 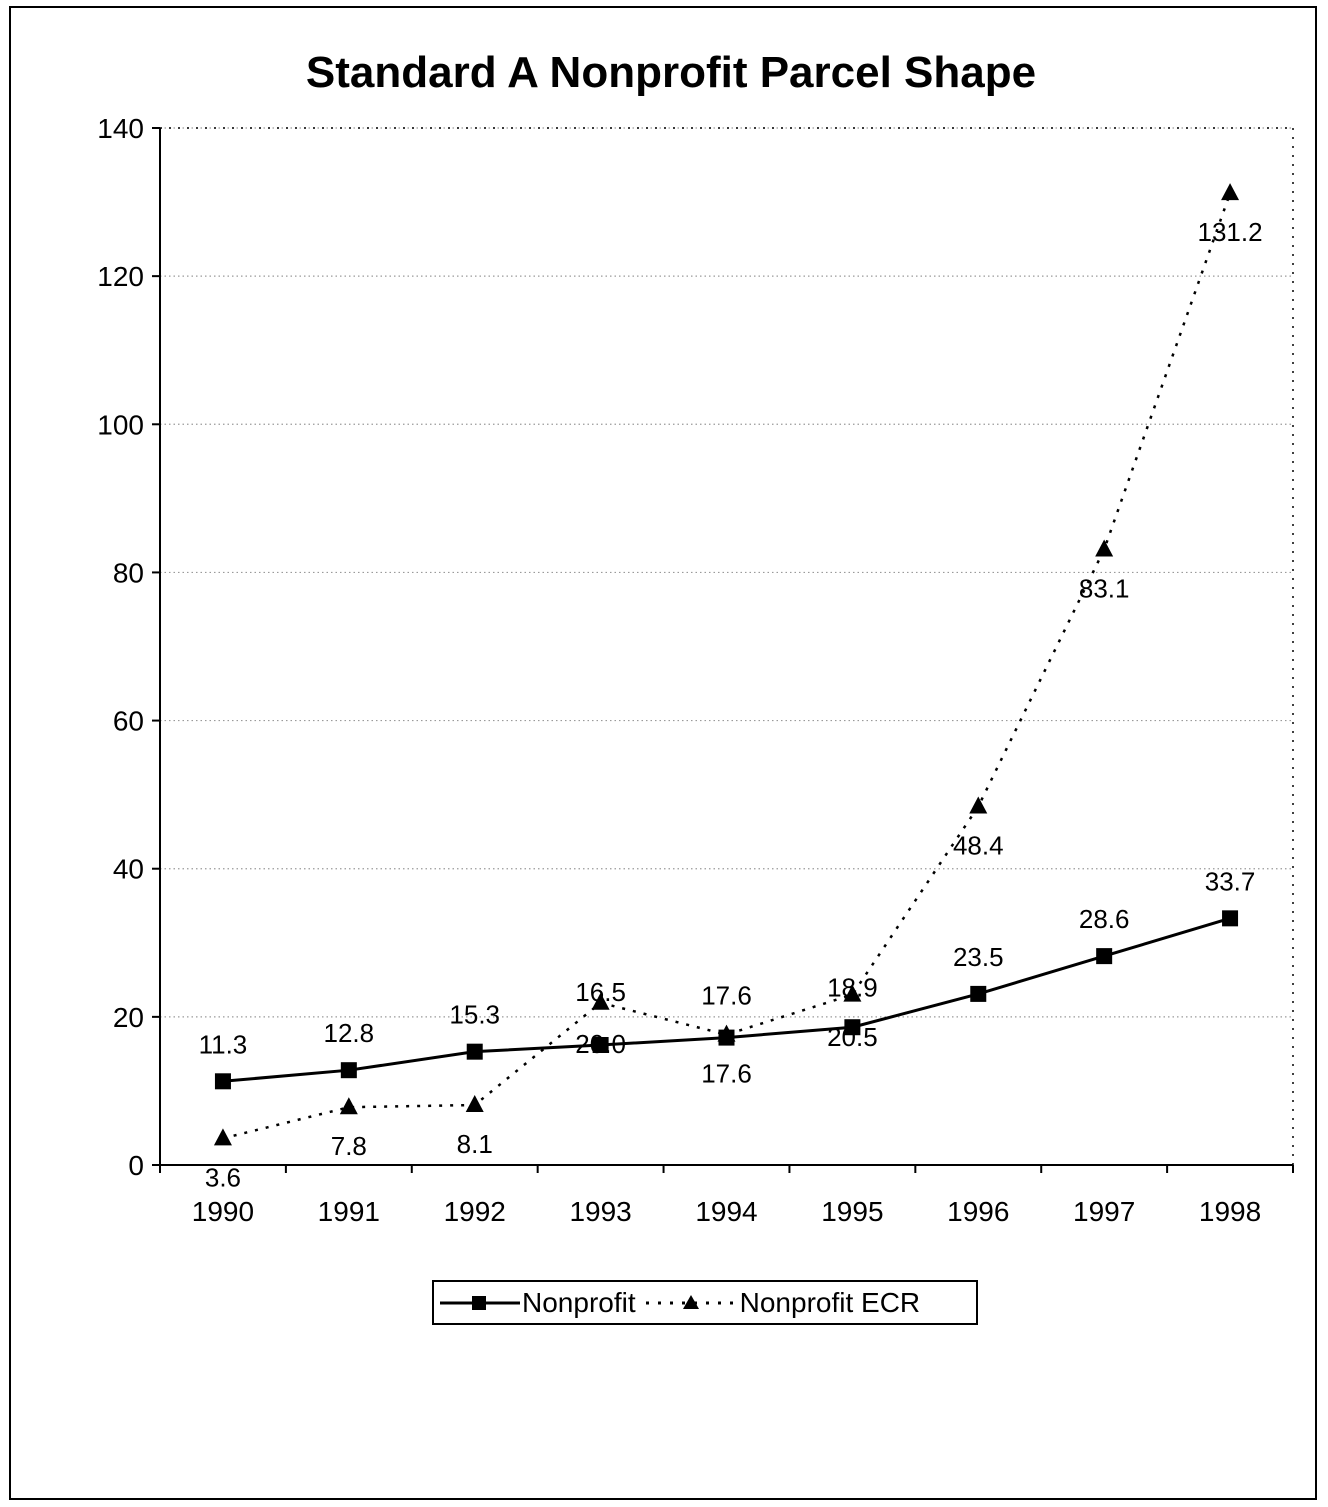 What do you see at coordinates (223, 1177) in the screenshot?
I see `data-label-nonprofit-ecr: 3.6` at bounding box center [223, 1177].